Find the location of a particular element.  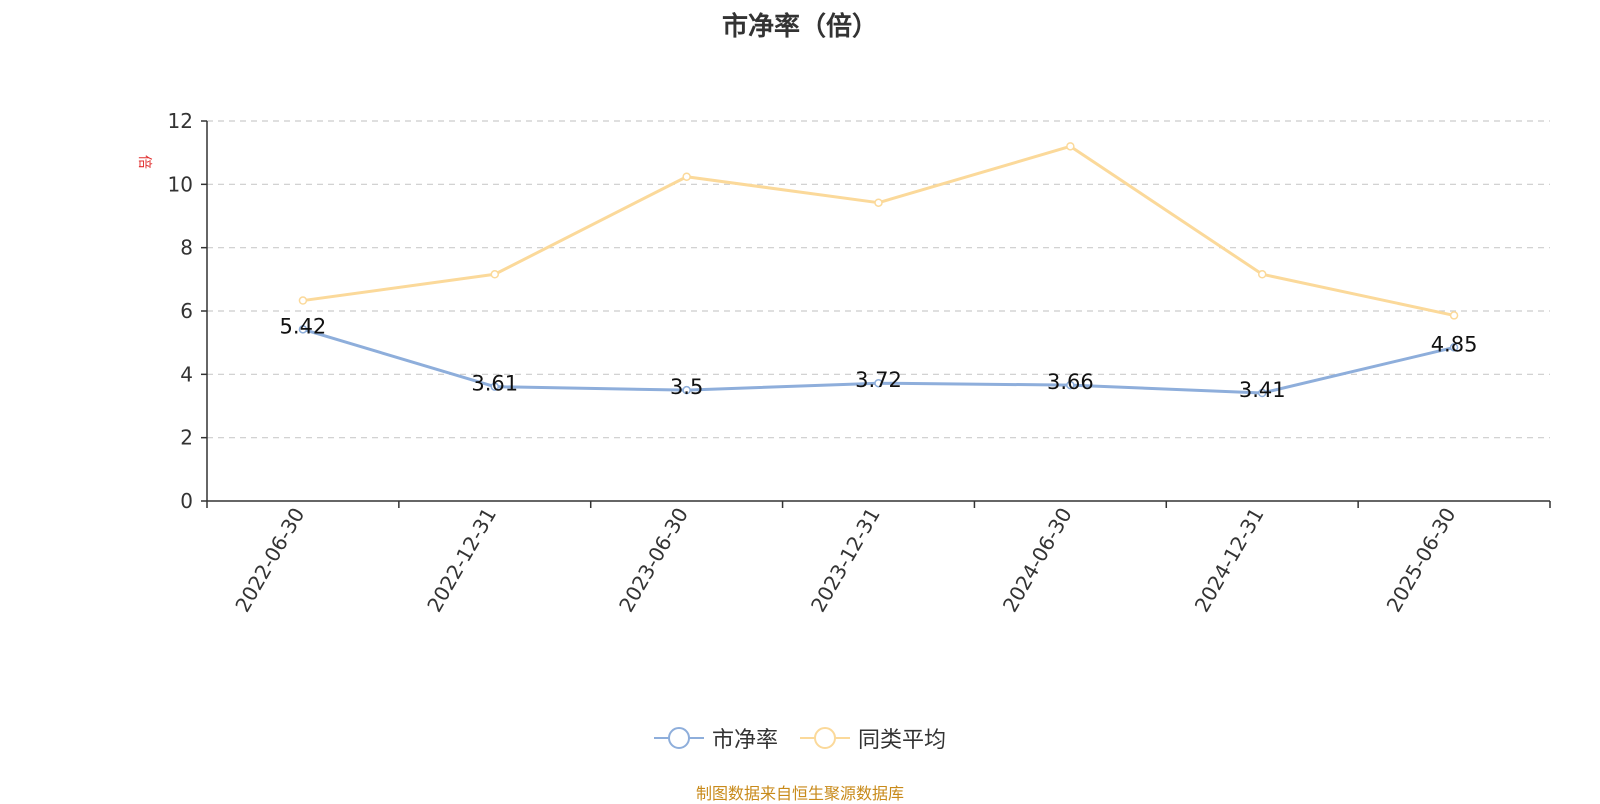

x-tick-label: 2023-06-30 is located at coordinates (653, 560).